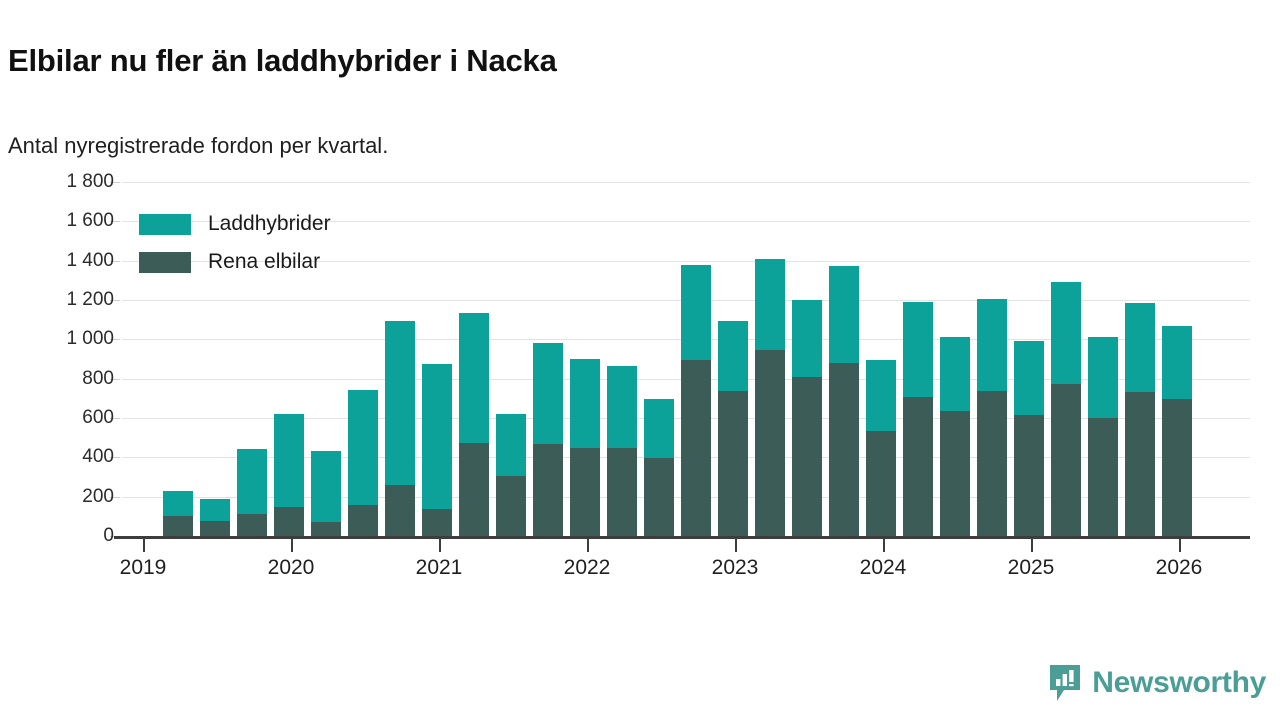  I want to click on bar-2025-q1, so click(1066, 409).